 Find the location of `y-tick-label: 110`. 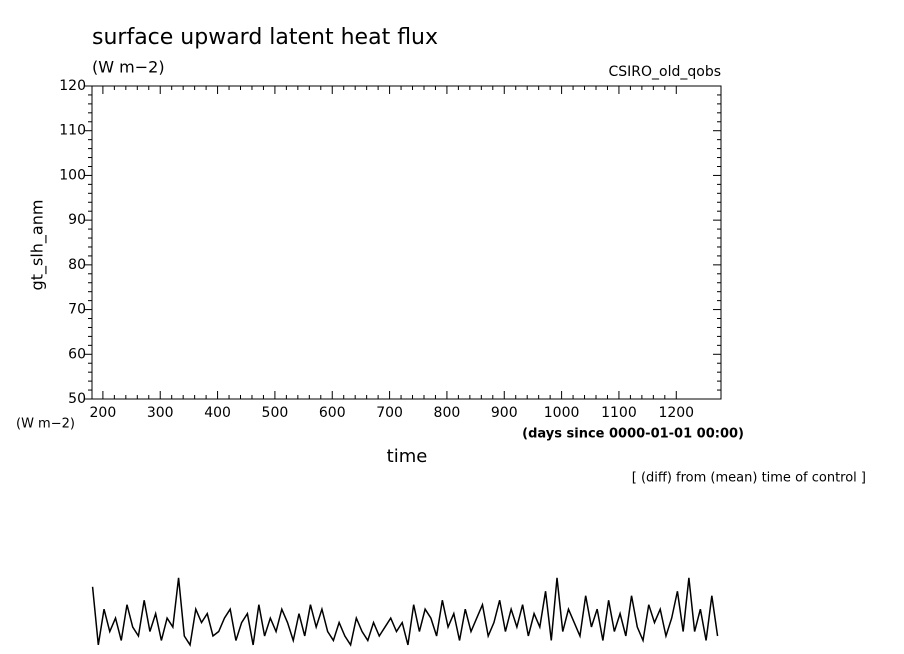

y-tick-label: 110 is located at coordinates (72, 131).